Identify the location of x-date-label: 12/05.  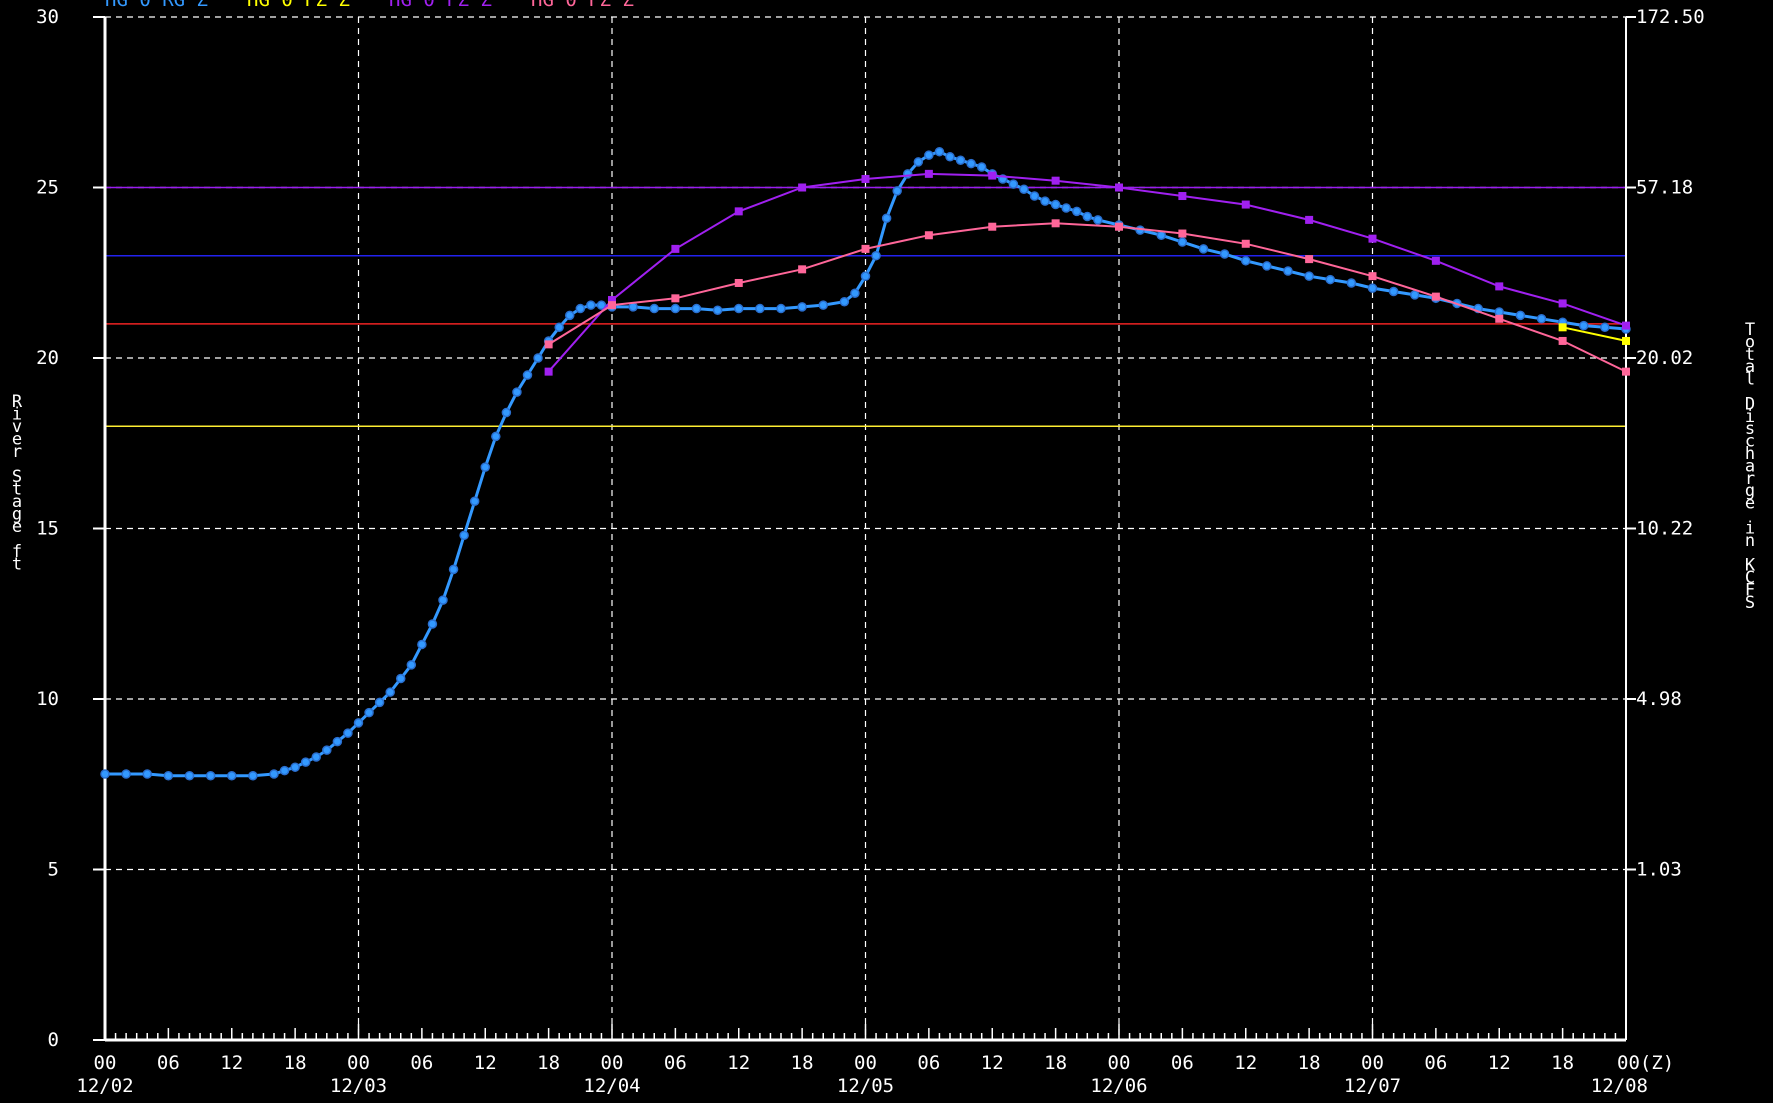
(865, 1086).